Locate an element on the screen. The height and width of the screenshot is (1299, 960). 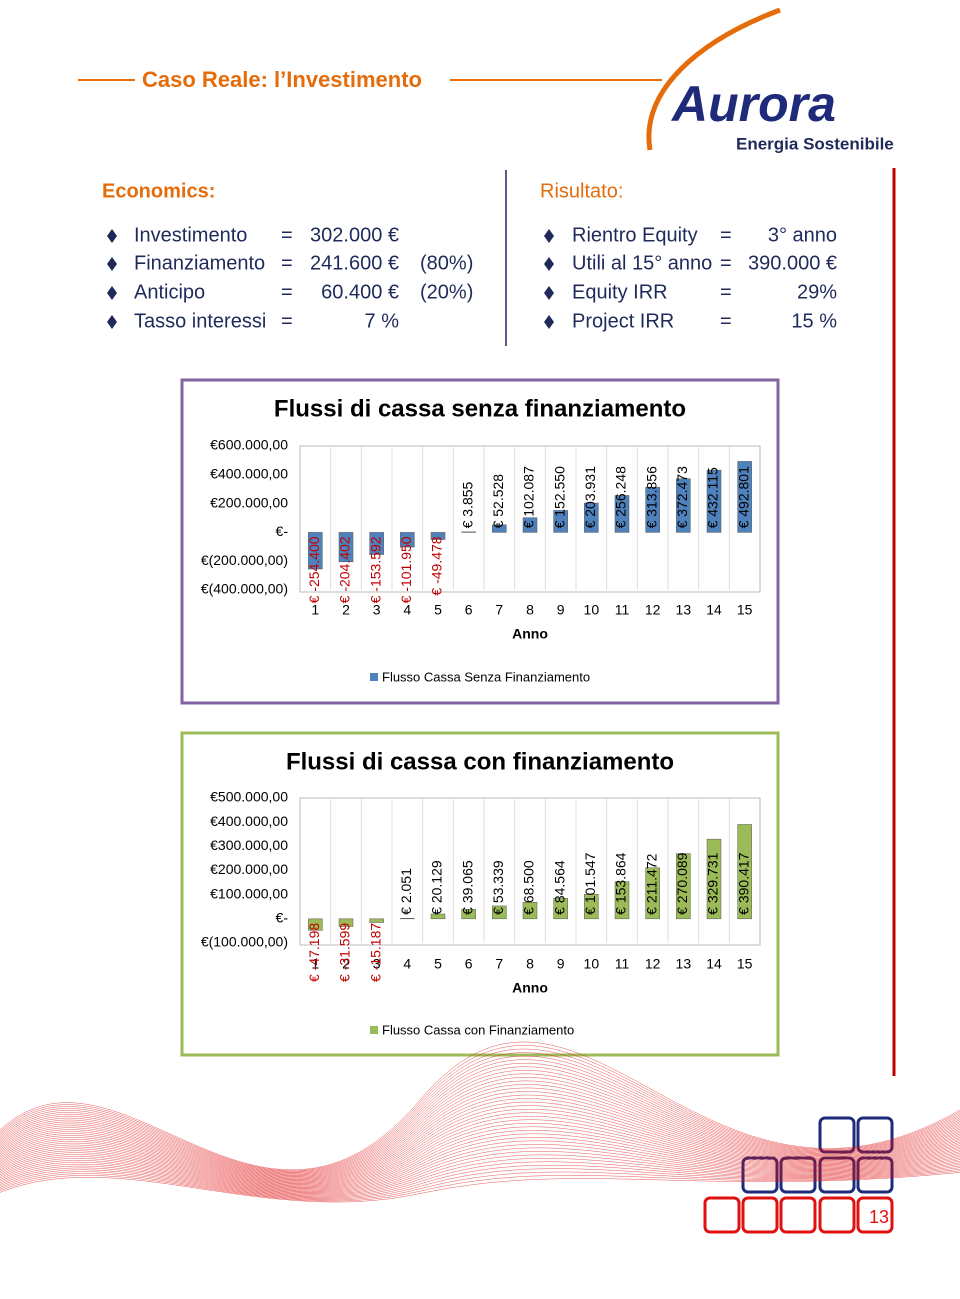
value-label: € 68.500 is located at coordinates (529, 887).